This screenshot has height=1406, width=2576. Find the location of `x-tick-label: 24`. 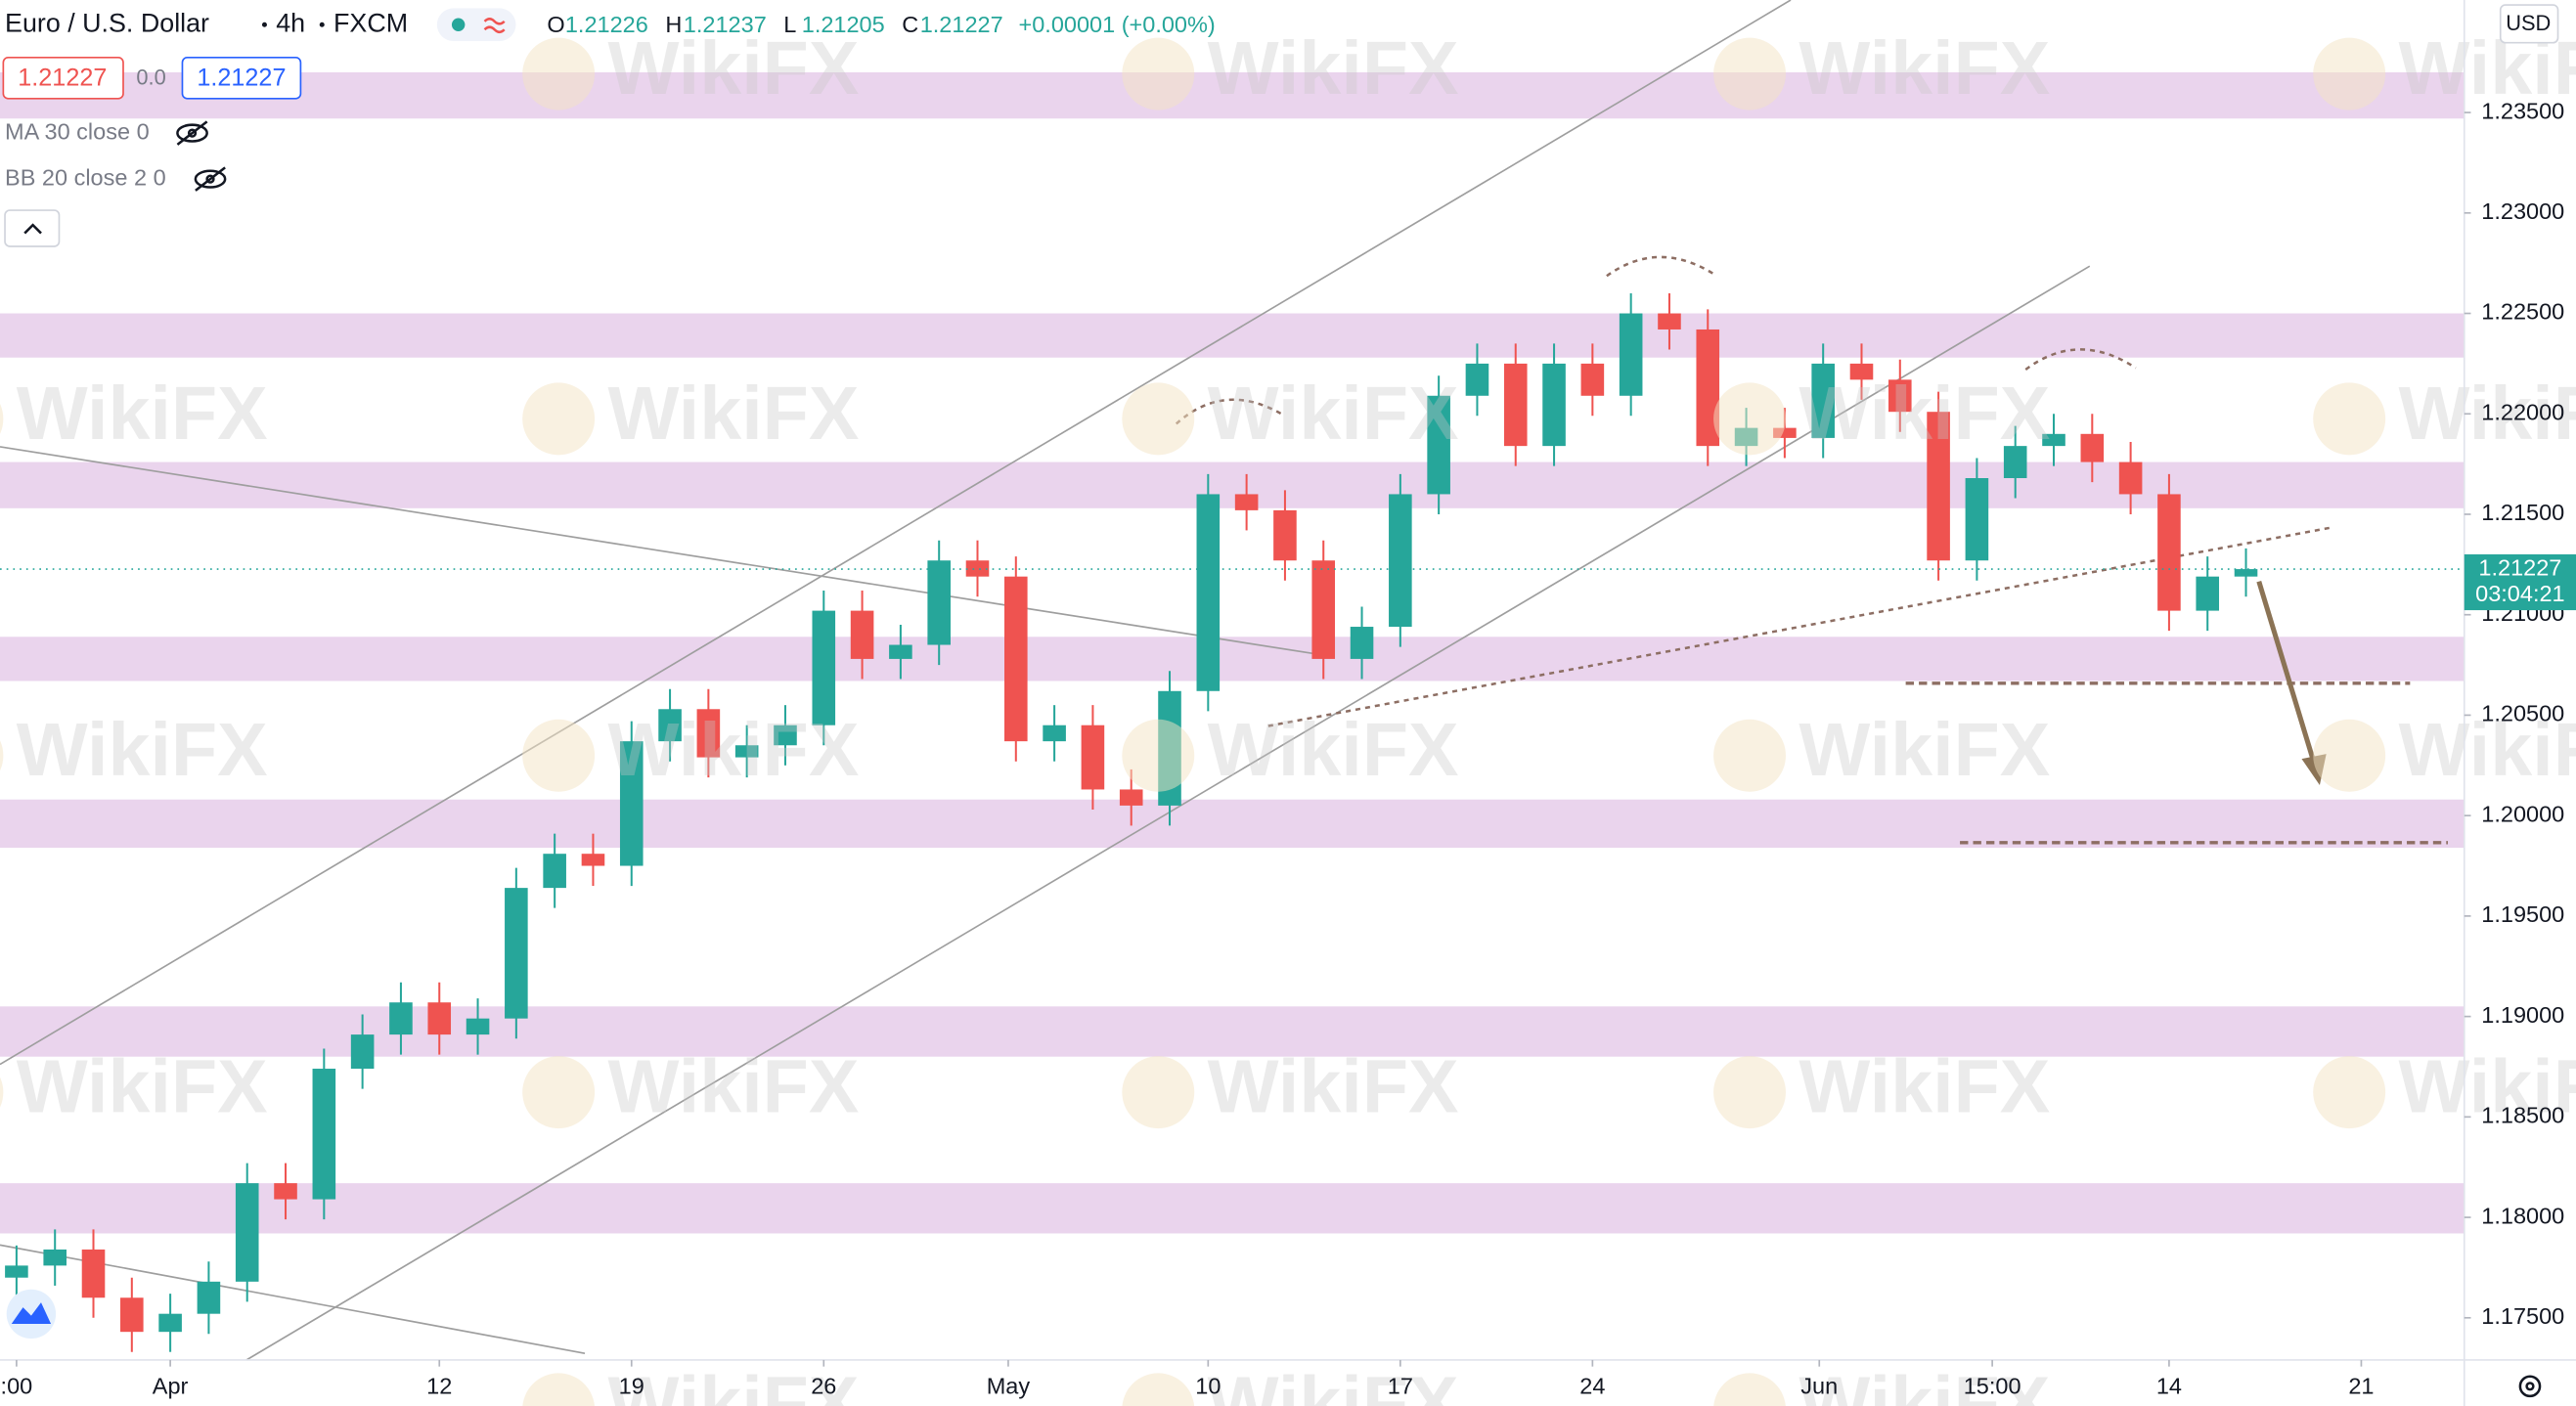

x-tick-label: 24 is located at coordinates (1592, 1387).